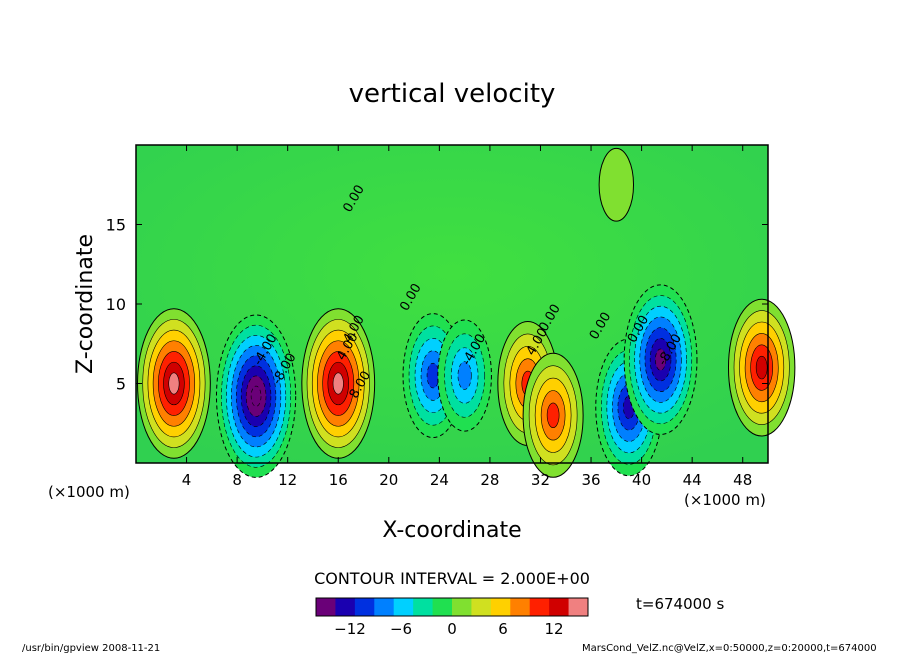 The width and height of the screenshot is (904, 654). Describe the element at coordinates (85, 304) in the screenshot. I see `y-axis-label: Z-coordinate` at that location.